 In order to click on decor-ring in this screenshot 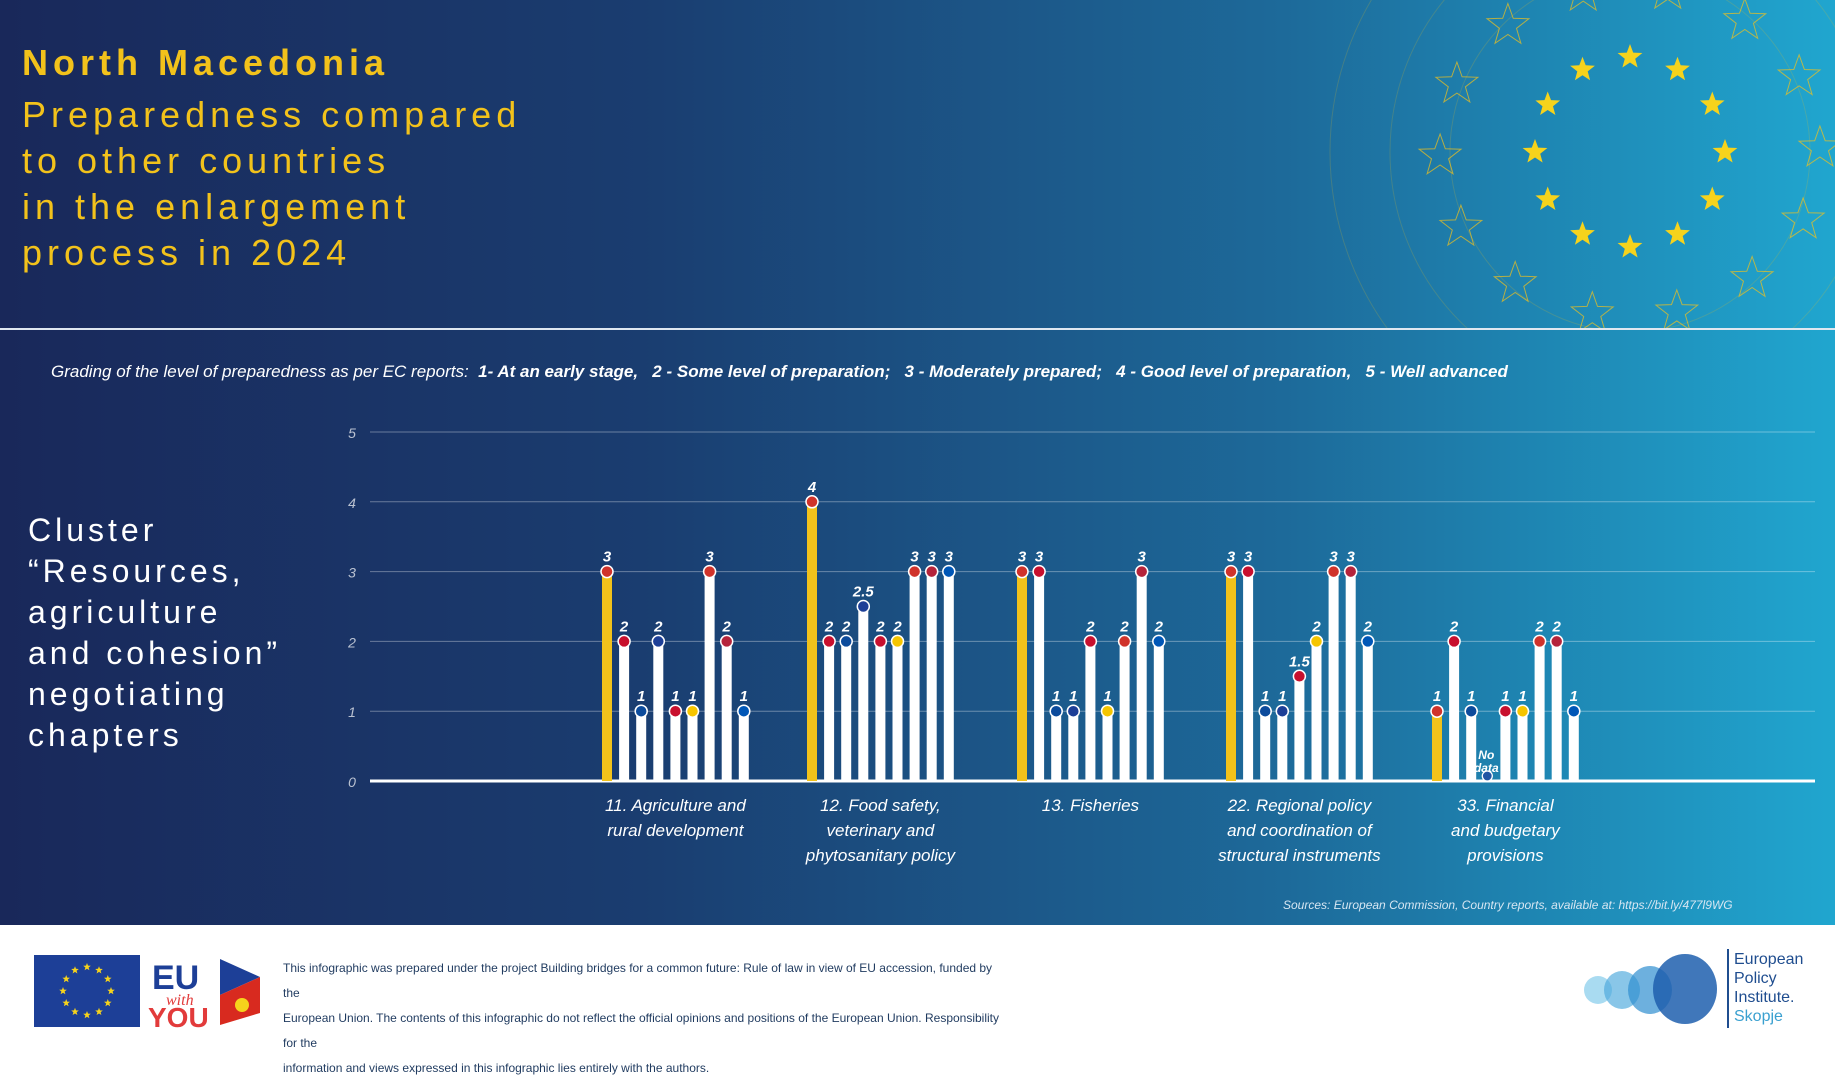, I will do `click(1359, 165)`.